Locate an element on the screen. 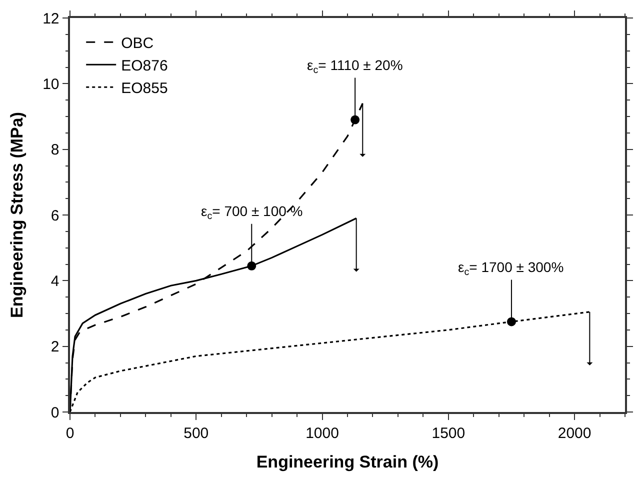 Image resolution: width=643 pixels, height=479 pixels. y-tick-label: 2 is located at coordinates (55, 347).